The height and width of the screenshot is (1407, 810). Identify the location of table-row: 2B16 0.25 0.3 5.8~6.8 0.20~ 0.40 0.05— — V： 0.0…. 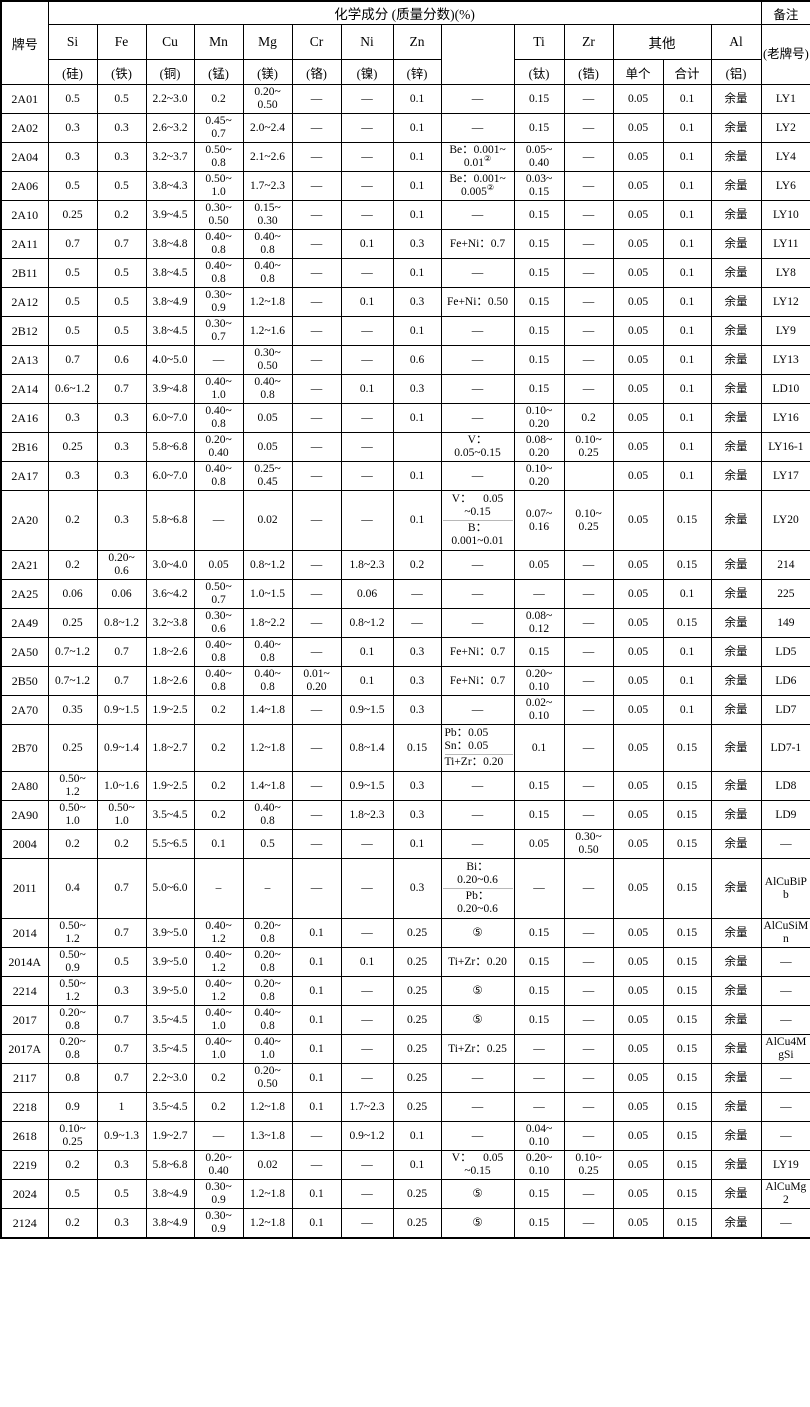
(405, 447).